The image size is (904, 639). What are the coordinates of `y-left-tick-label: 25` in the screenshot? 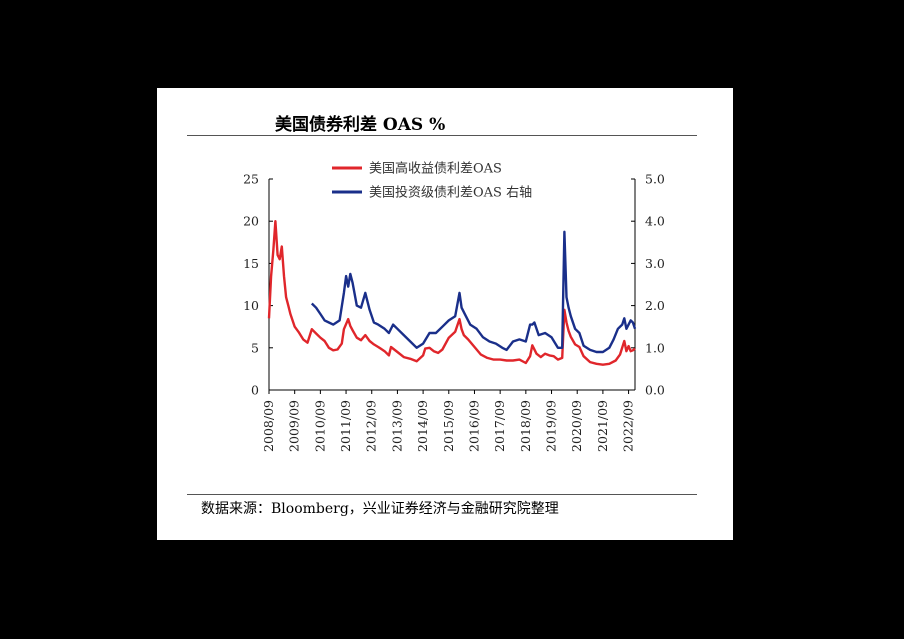 It's located at (251, 179).